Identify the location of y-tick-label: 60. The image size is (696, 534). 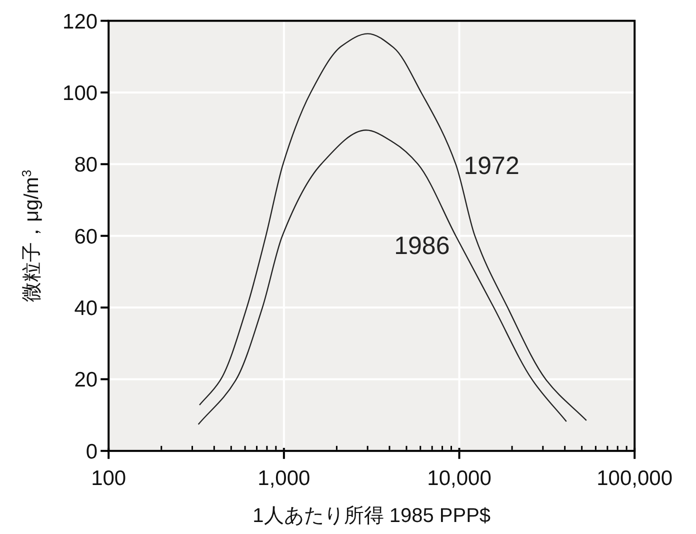
(86, 236).